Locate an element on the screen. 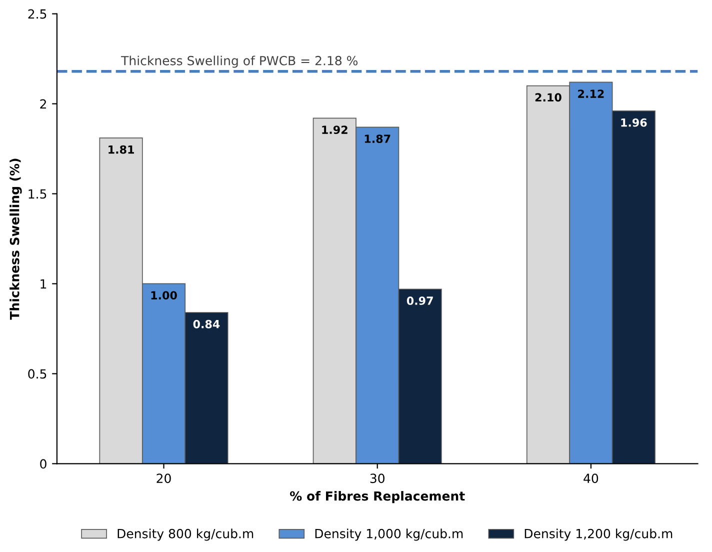 The height and width of the screenshot is (552, 712). y-tick-label: 2.5 is located at coordinates (37, 14).